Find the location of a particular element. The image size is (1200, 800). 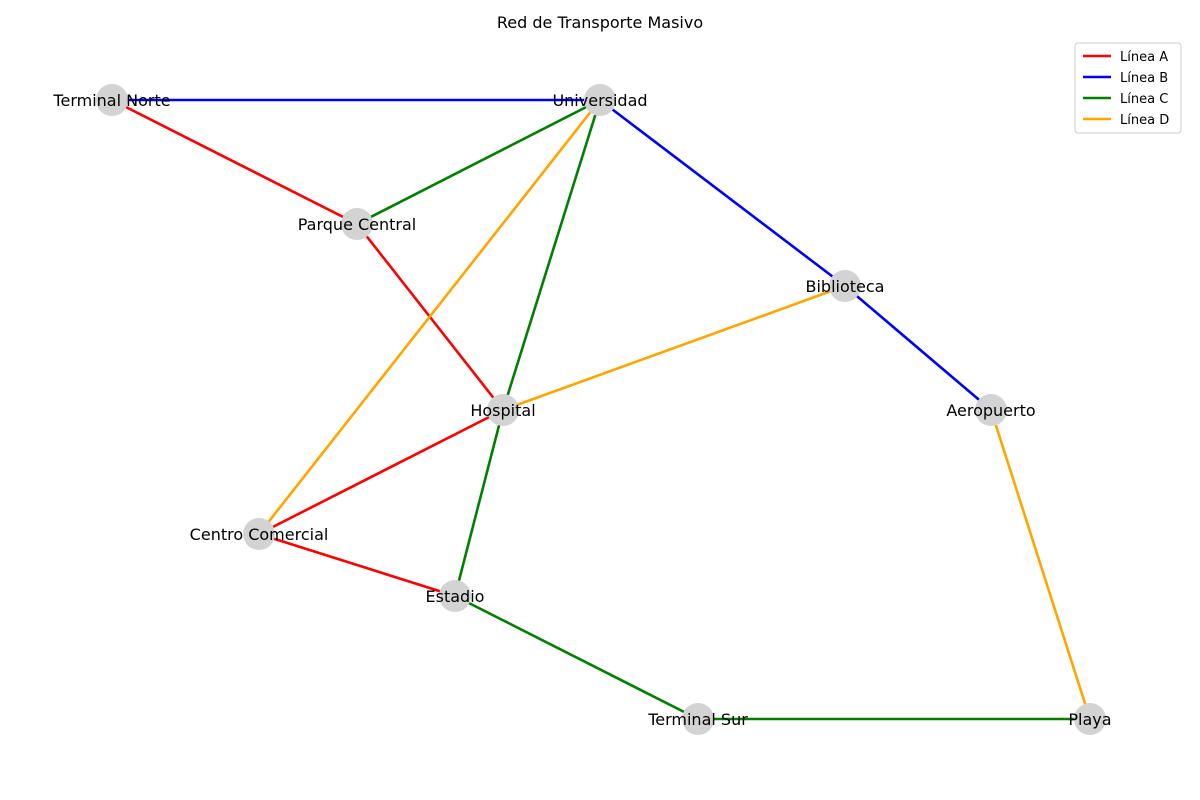

legend-label-A: Línea A is located at coordinates (1144, 57).